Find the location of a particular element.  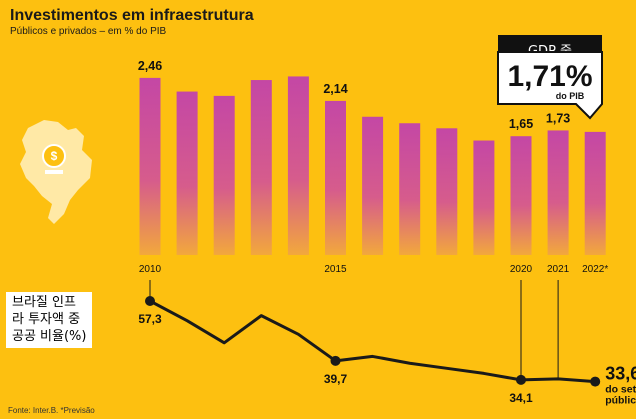

line-final-sublabel: público is located at coordinates (620, 401).